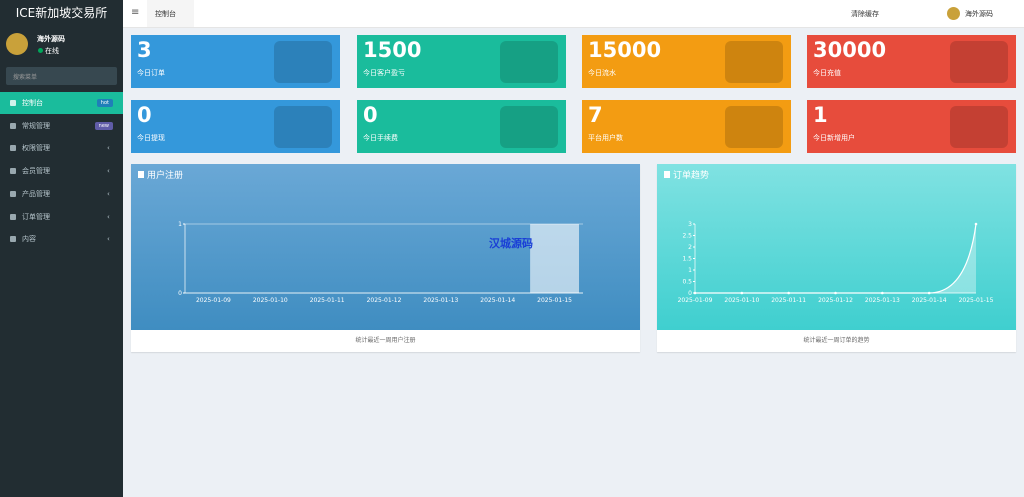 The width and height of the screenshot is (1024, 497). Describe the element at coordinates (625, 50) in the screenshot. I see `stat-value: 15000` at that location.